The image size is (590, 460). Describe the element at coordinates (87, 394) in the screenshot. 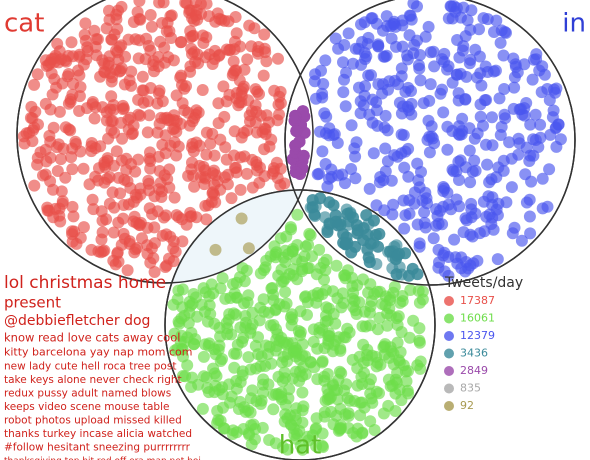

I see `word-cloud-line: redux pussy adult named blows` at that location.